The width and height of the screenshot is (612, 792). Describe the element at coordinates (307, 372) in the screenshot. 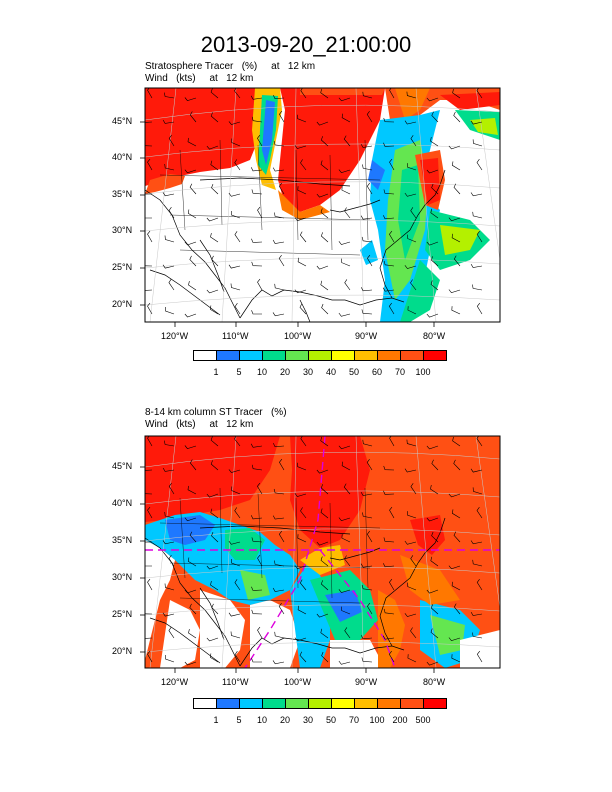

I see `legend-label: 30` at that location.